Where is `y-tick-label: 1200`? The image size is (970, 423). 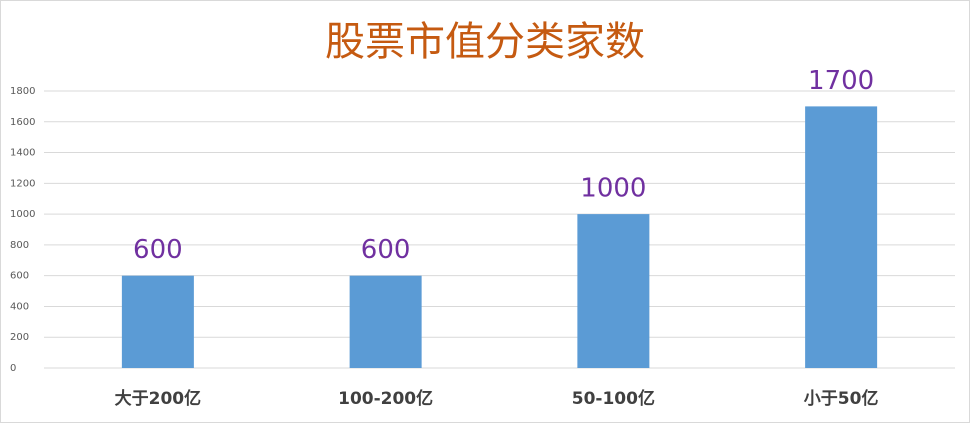
y-tick-label: 1200 is located at coordinates (22, 183).